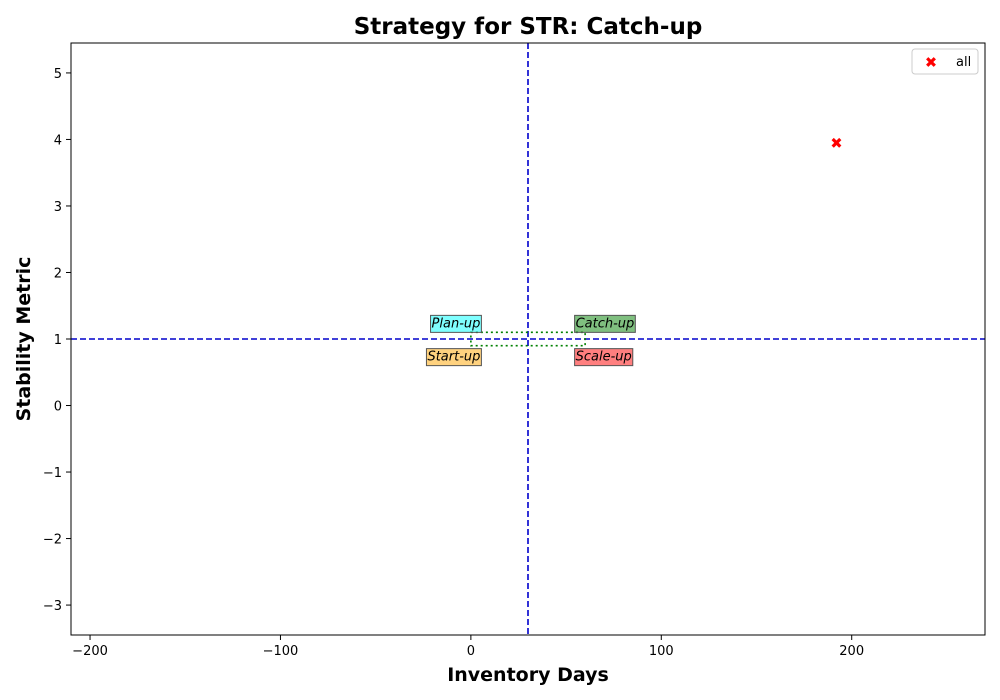  I want to click on y-axis-ticks: −3 −2 −1 0 1 2 3 4 5, so click(57, 340).